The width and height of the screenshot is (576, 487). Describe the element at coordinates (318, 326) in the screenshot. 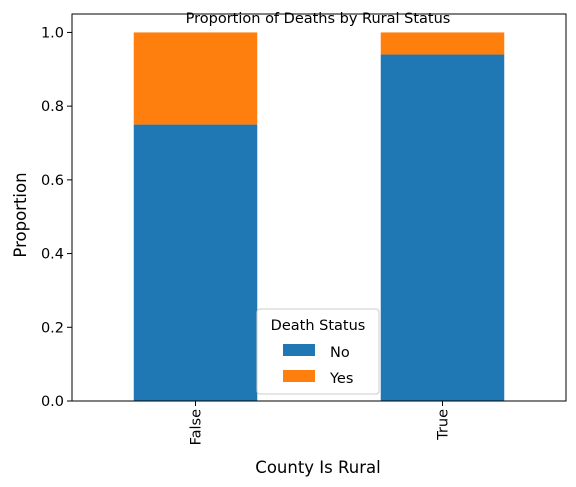

I see `legend-title: Death Status` at that location.